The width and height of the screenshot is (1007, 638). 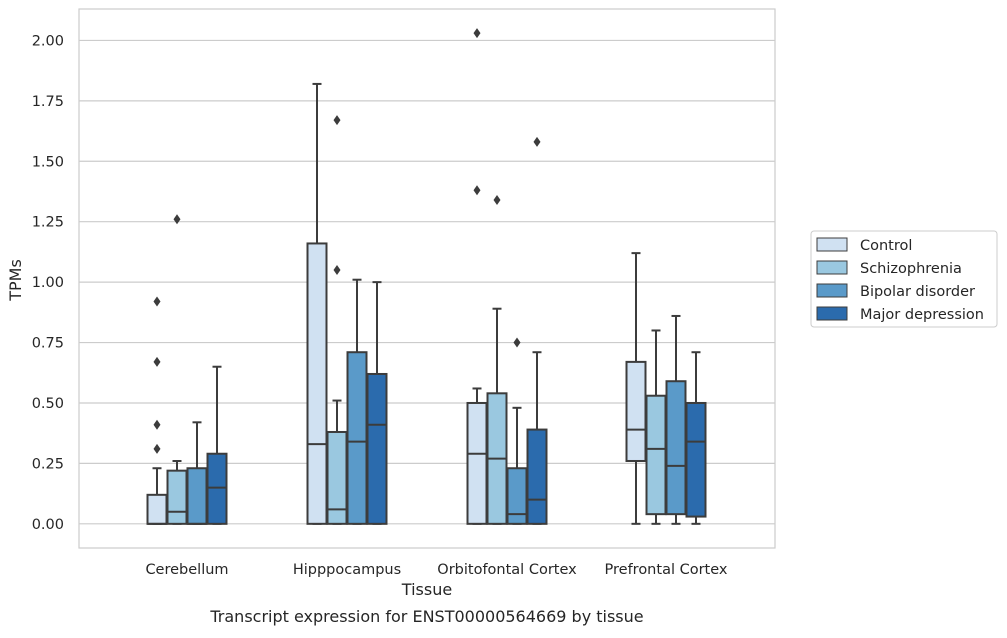 I want to click on y-tick-label: 0.75, so click(x=48, y=344).